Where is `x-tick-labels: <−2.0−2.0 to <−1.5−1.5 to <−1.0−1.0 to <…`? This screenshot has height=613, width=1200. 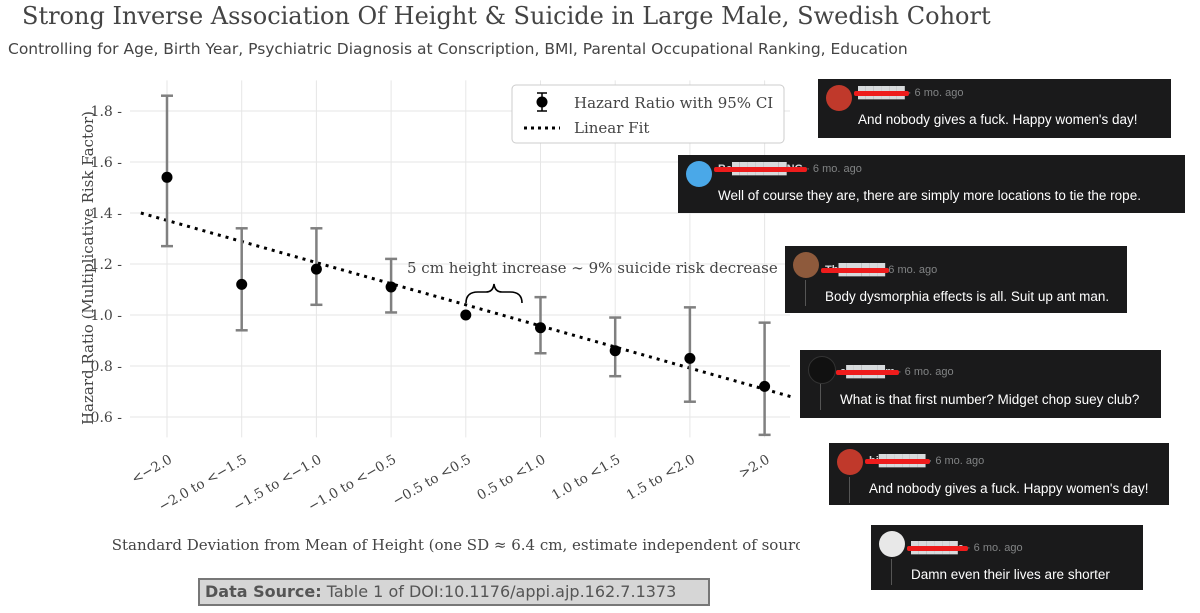
x-tick-labels: <−2.0−2.0 to <−1.5−1.5 to <−1.0−1.0 to <… is located at coordinates (451, 483).